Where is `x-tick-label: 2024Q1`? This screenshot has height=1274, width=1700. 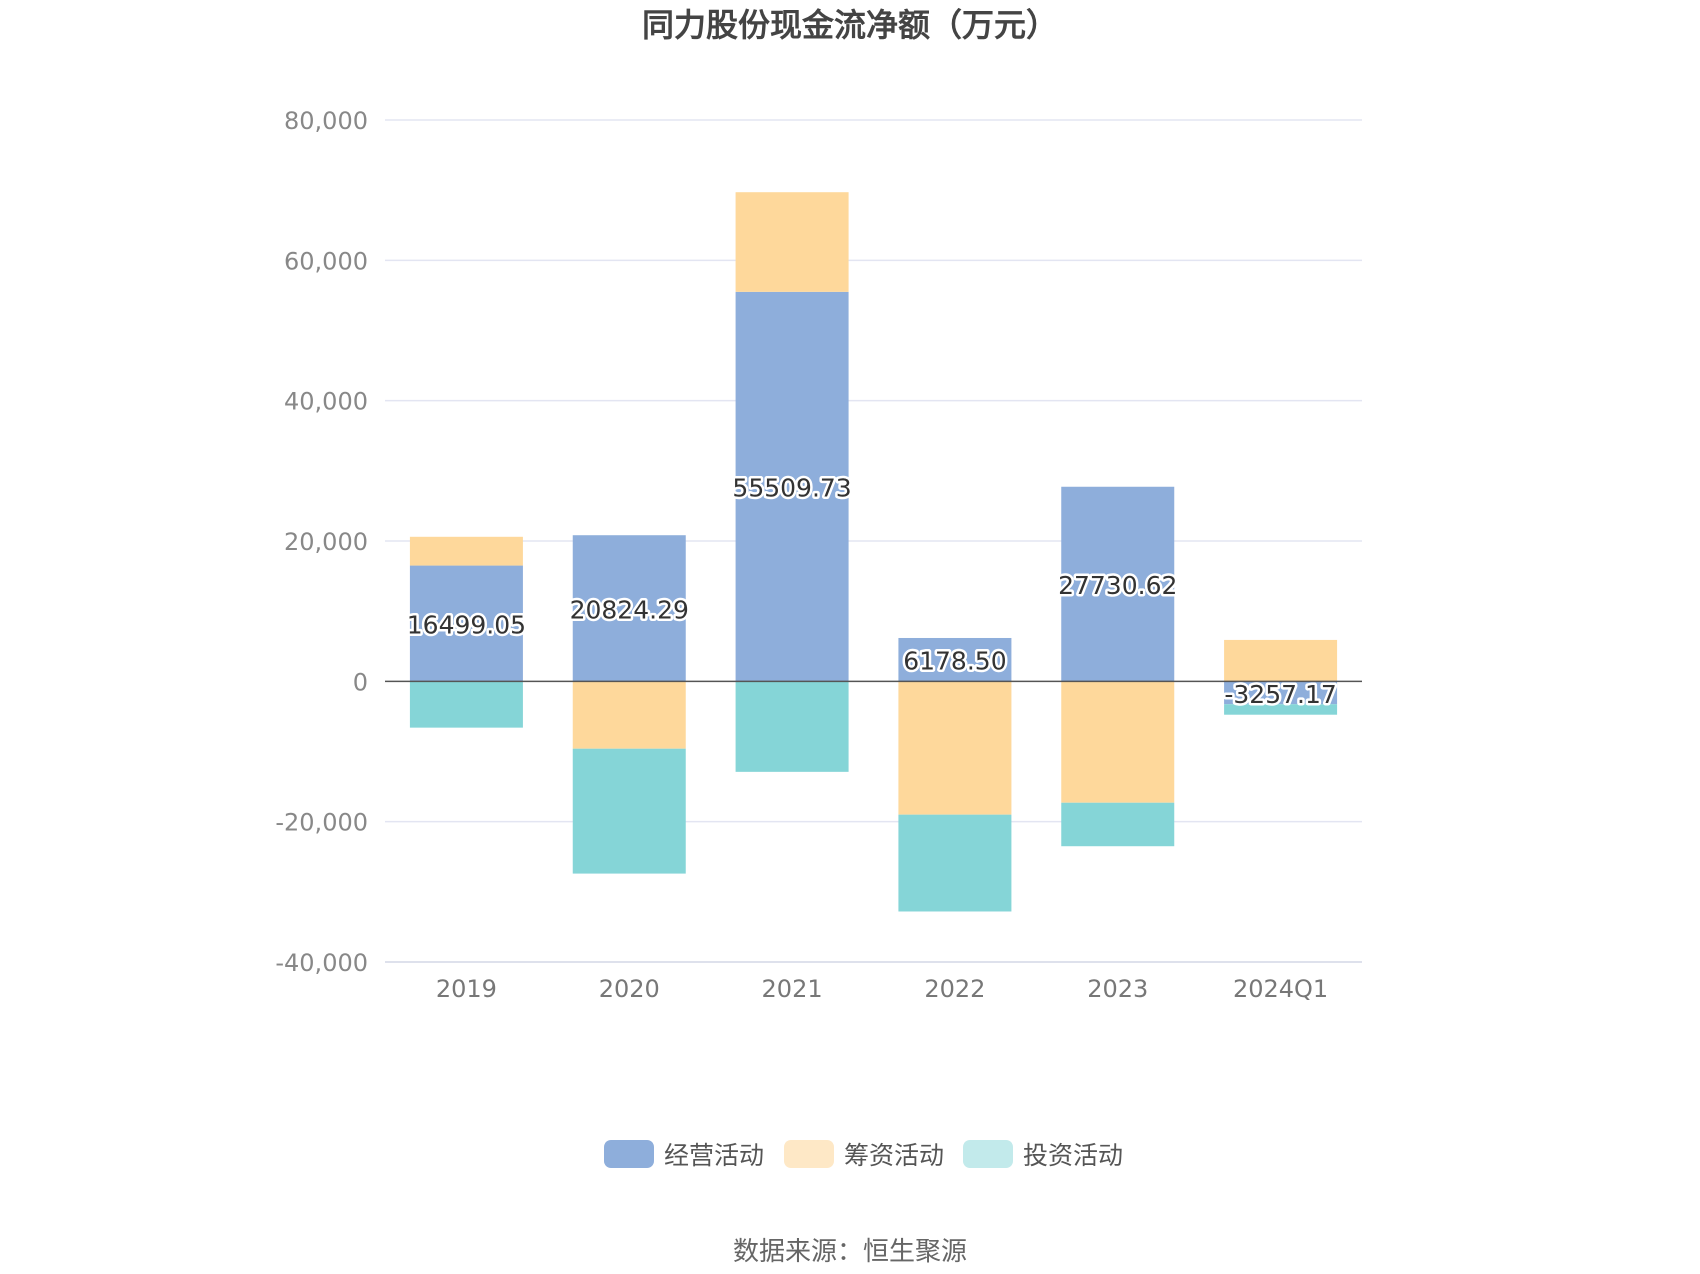 x-tick-label: 2024Q1 is located at coordinates (1280, 989).